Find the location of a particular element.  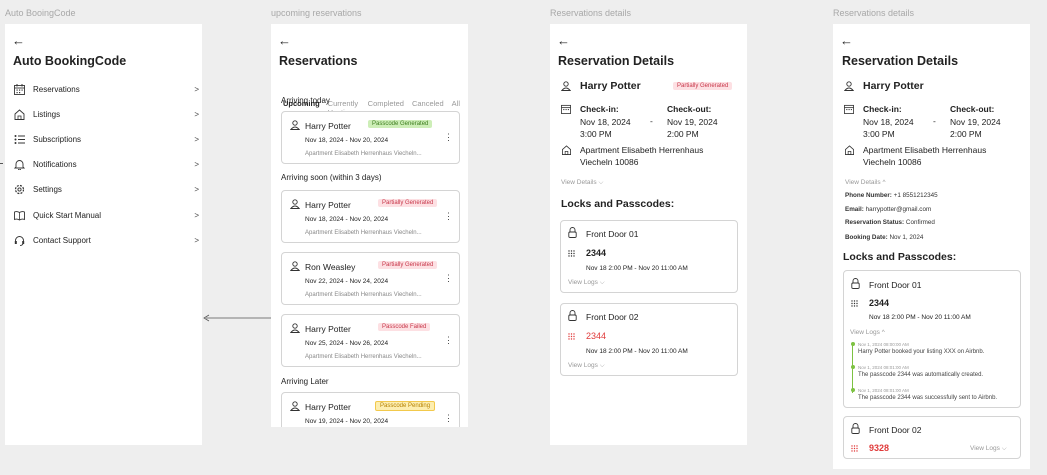

list-icon is located at coordinates (19, 140).